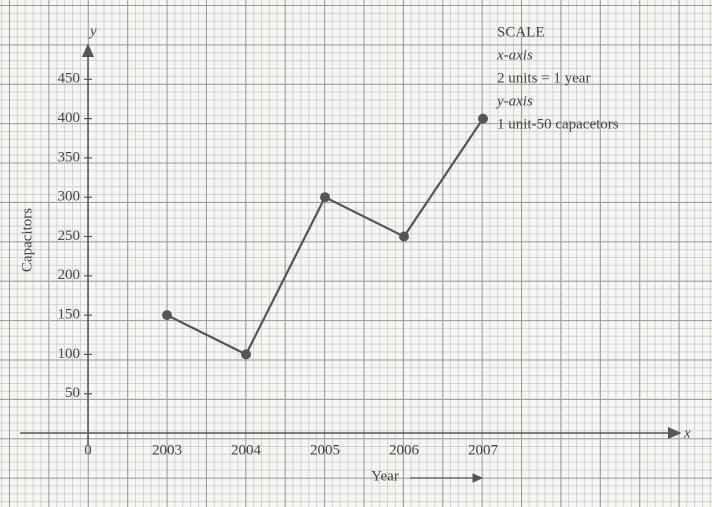  What do you see at coordinates (687, 433) in the screenshot?
I see `x-axis-symbol: x` at bounding box center [687, 433].